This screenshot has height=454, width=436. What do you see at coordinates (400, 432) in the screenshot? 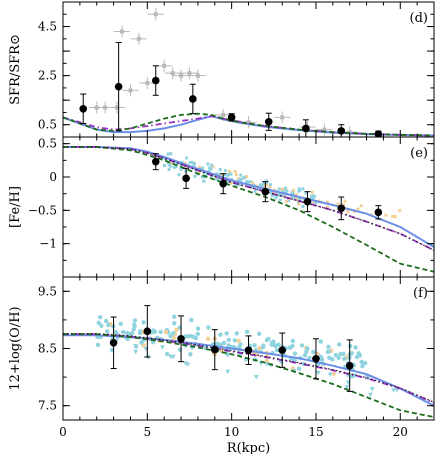
I see `x-tick-label: 20` at bounding box center [400, 432].